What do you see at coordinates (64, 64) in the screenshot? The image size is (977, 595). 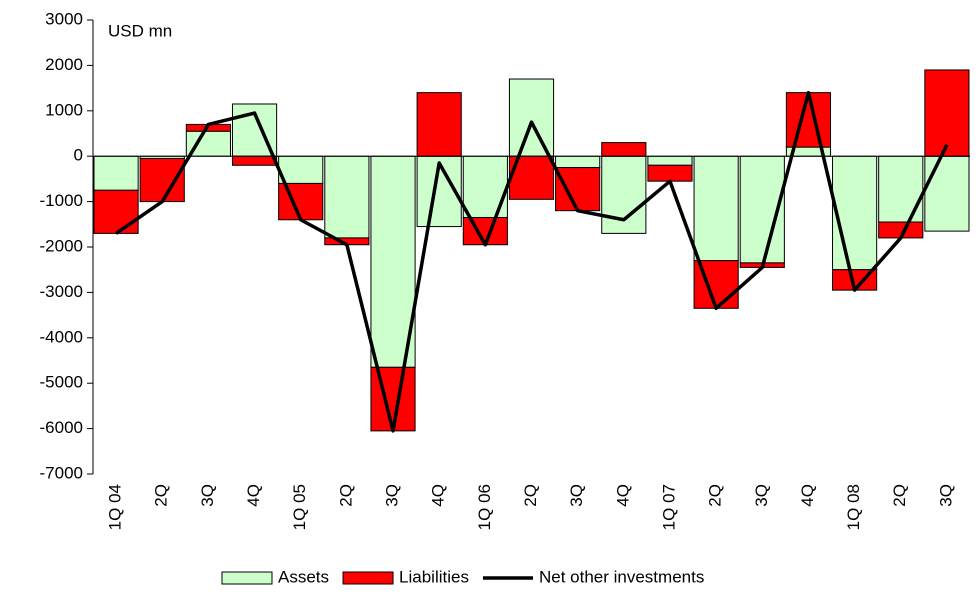 I see `y-tick-label: 2000` at bounding box center [64, 64].